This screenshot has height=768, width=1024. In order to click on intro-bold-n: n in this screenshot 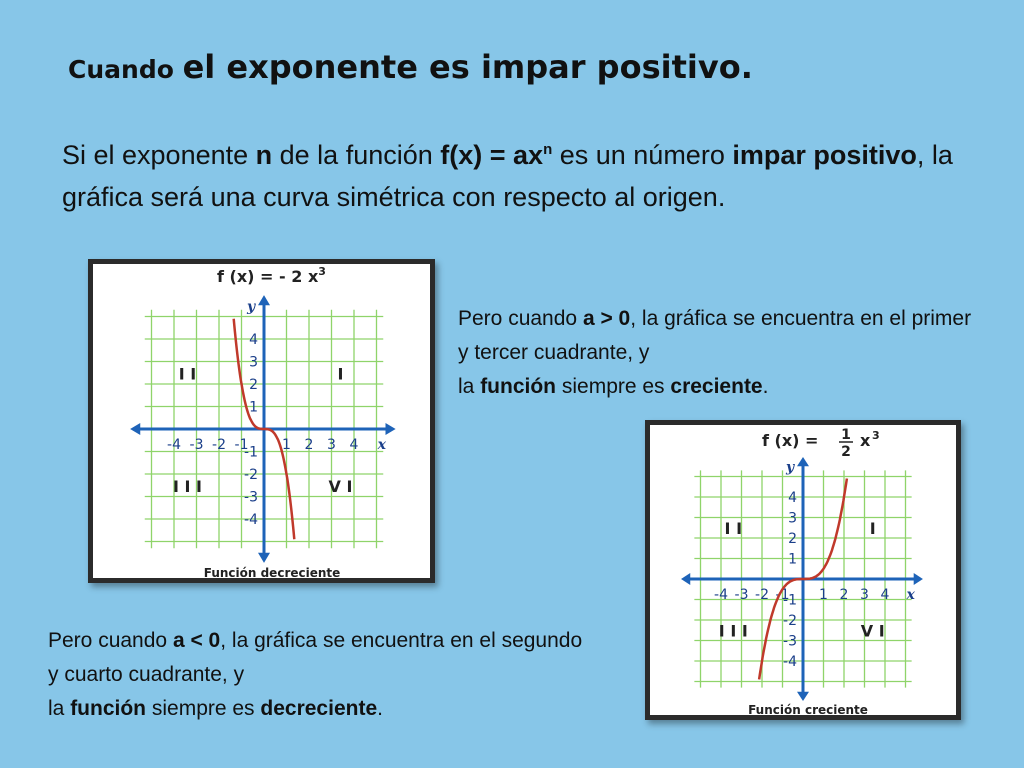, I will do `click(264, 155)`.